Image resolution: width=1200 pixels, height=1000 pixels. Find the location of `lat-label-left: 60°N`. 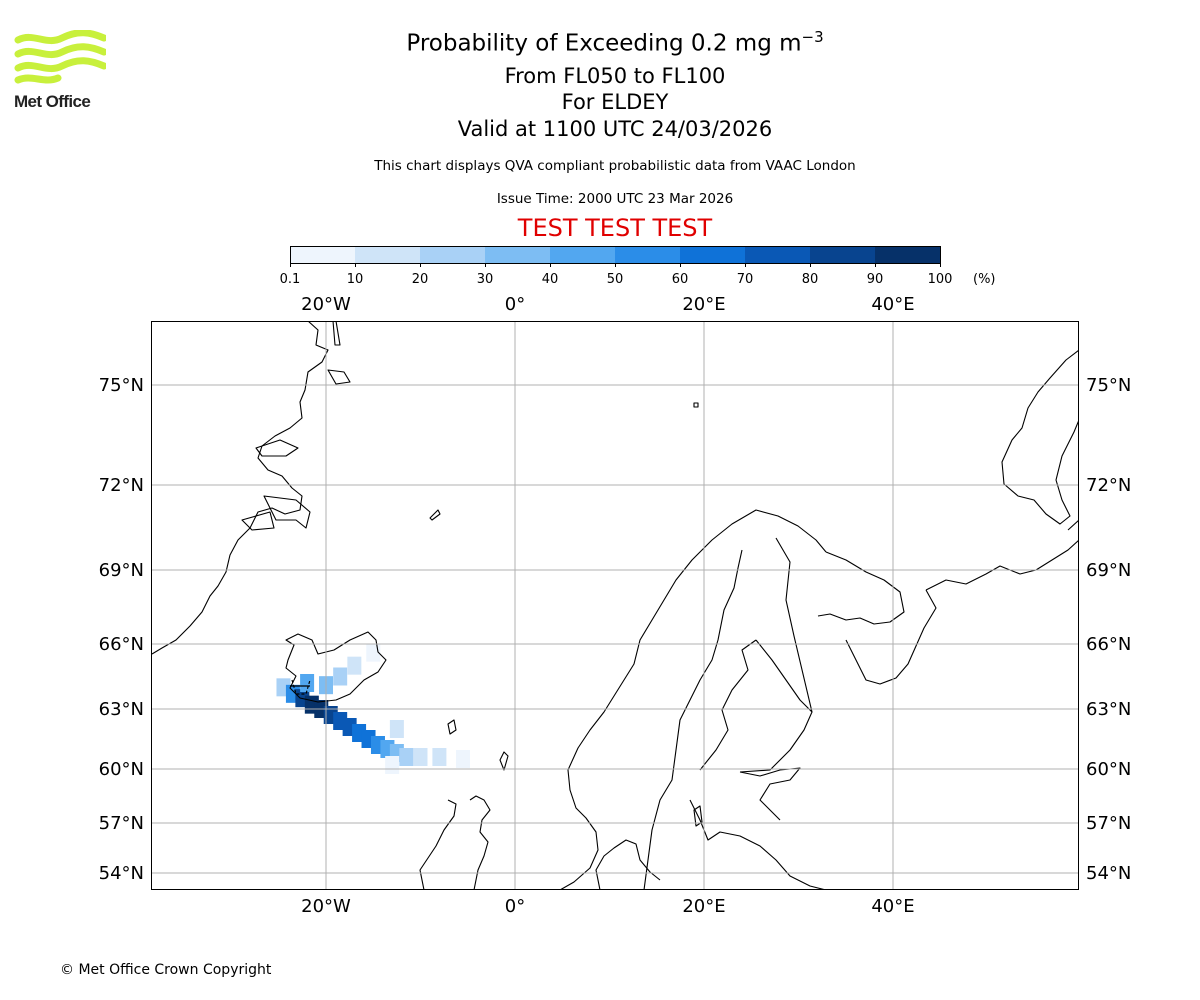

lat-label-left: 60°N is located at coordinates (121, 769).